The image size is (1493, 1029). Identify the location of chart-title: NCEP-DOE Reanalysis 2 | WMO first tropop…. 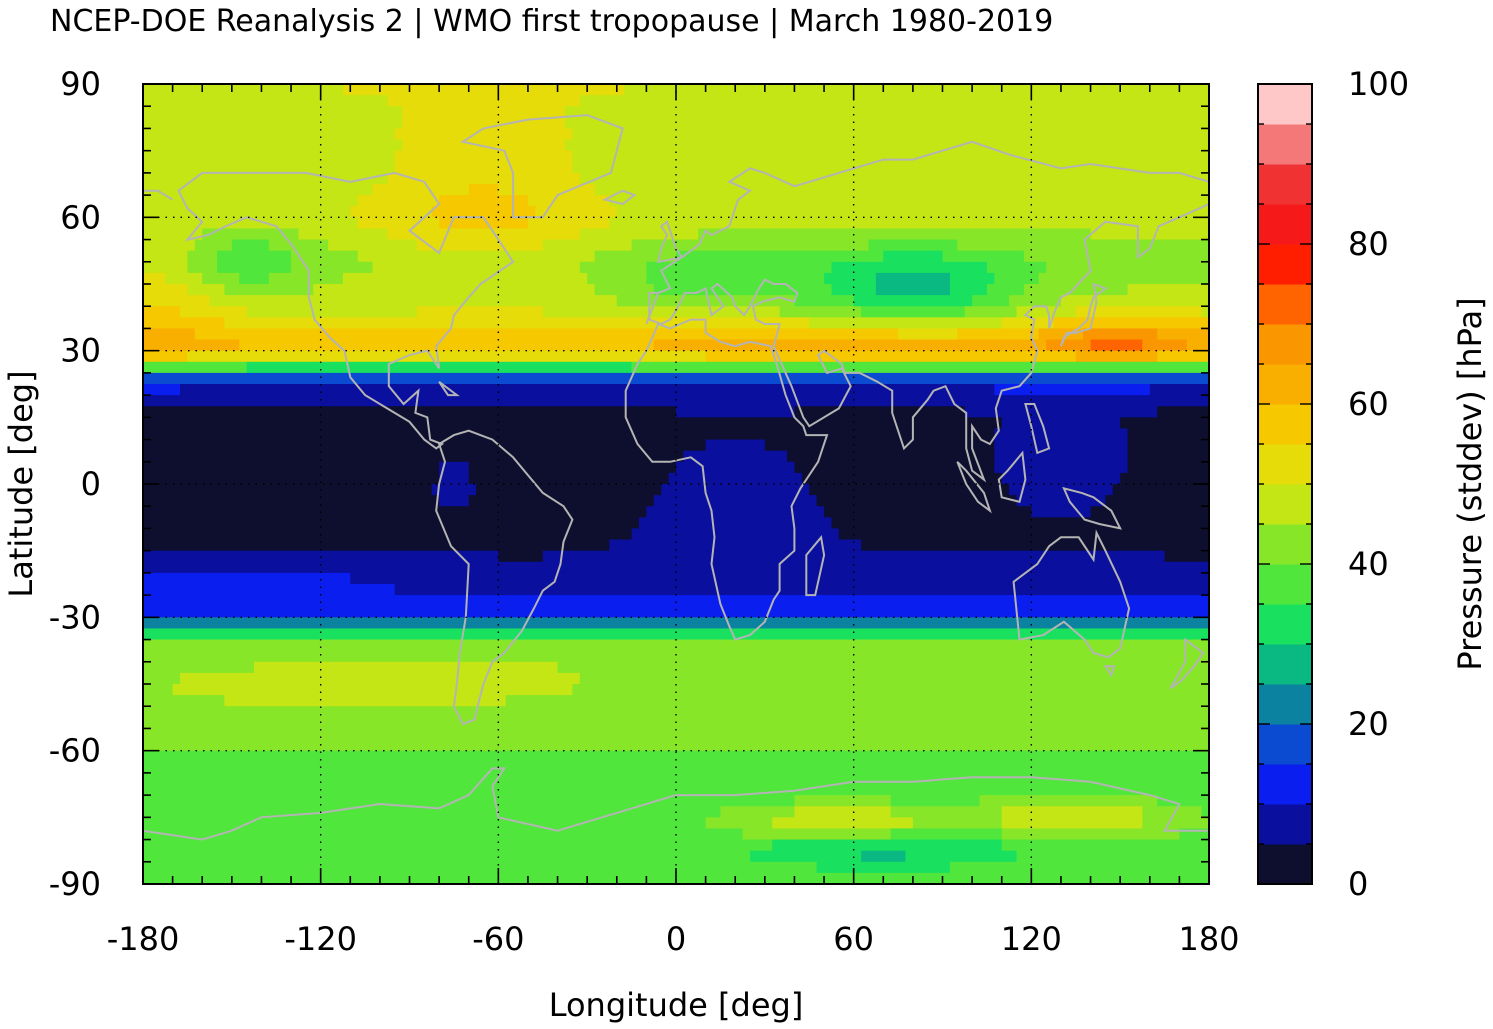
(551, 21).